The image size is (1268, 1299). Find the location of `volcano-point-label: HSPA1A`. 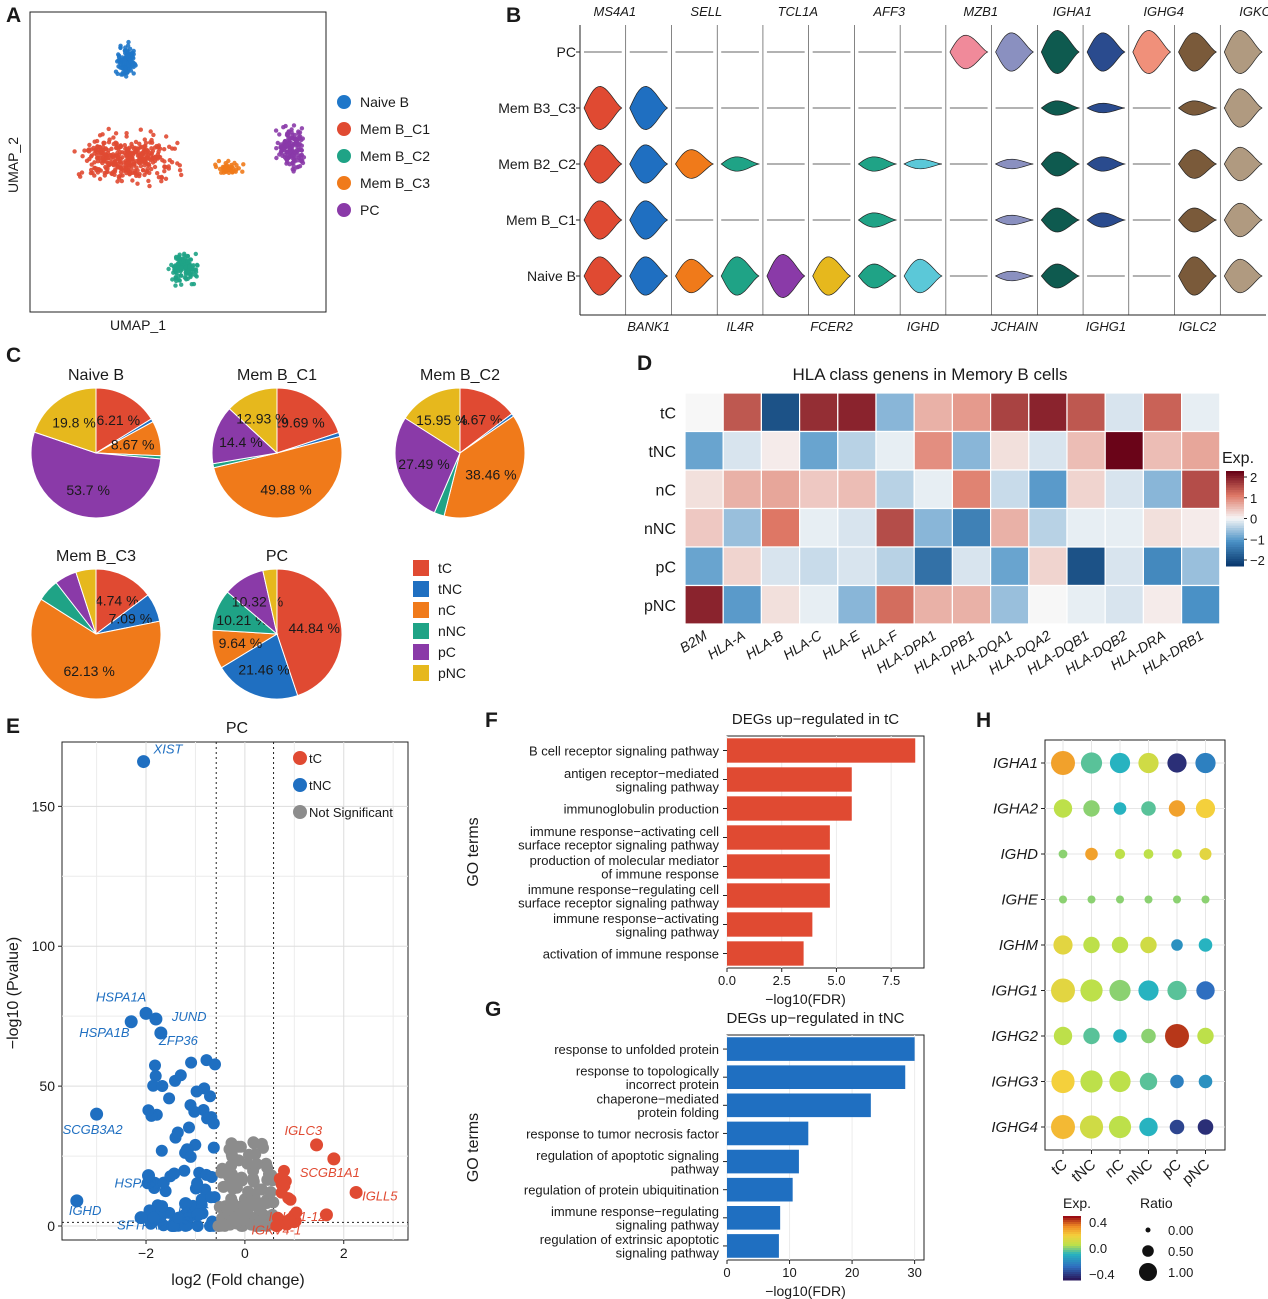

volcano-point-label: HSPA1A is located at coordinates (121, 996).